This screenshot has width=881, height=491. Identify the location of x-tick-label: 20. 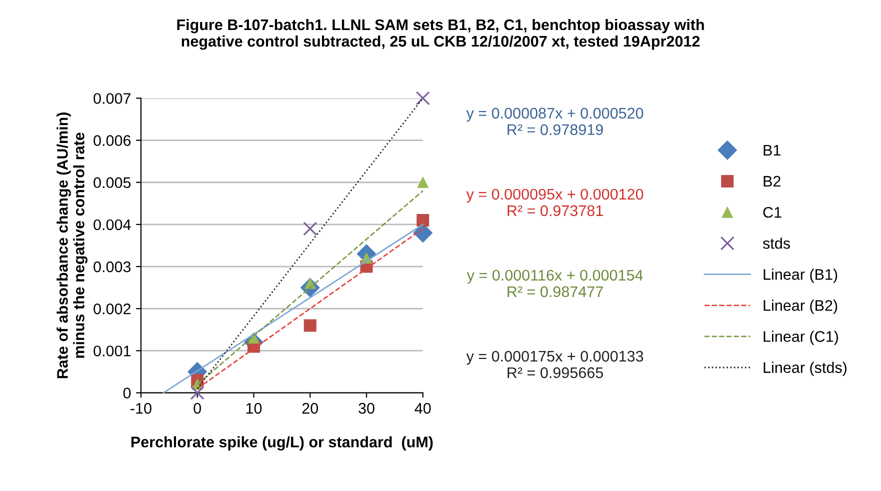
(310, 408).